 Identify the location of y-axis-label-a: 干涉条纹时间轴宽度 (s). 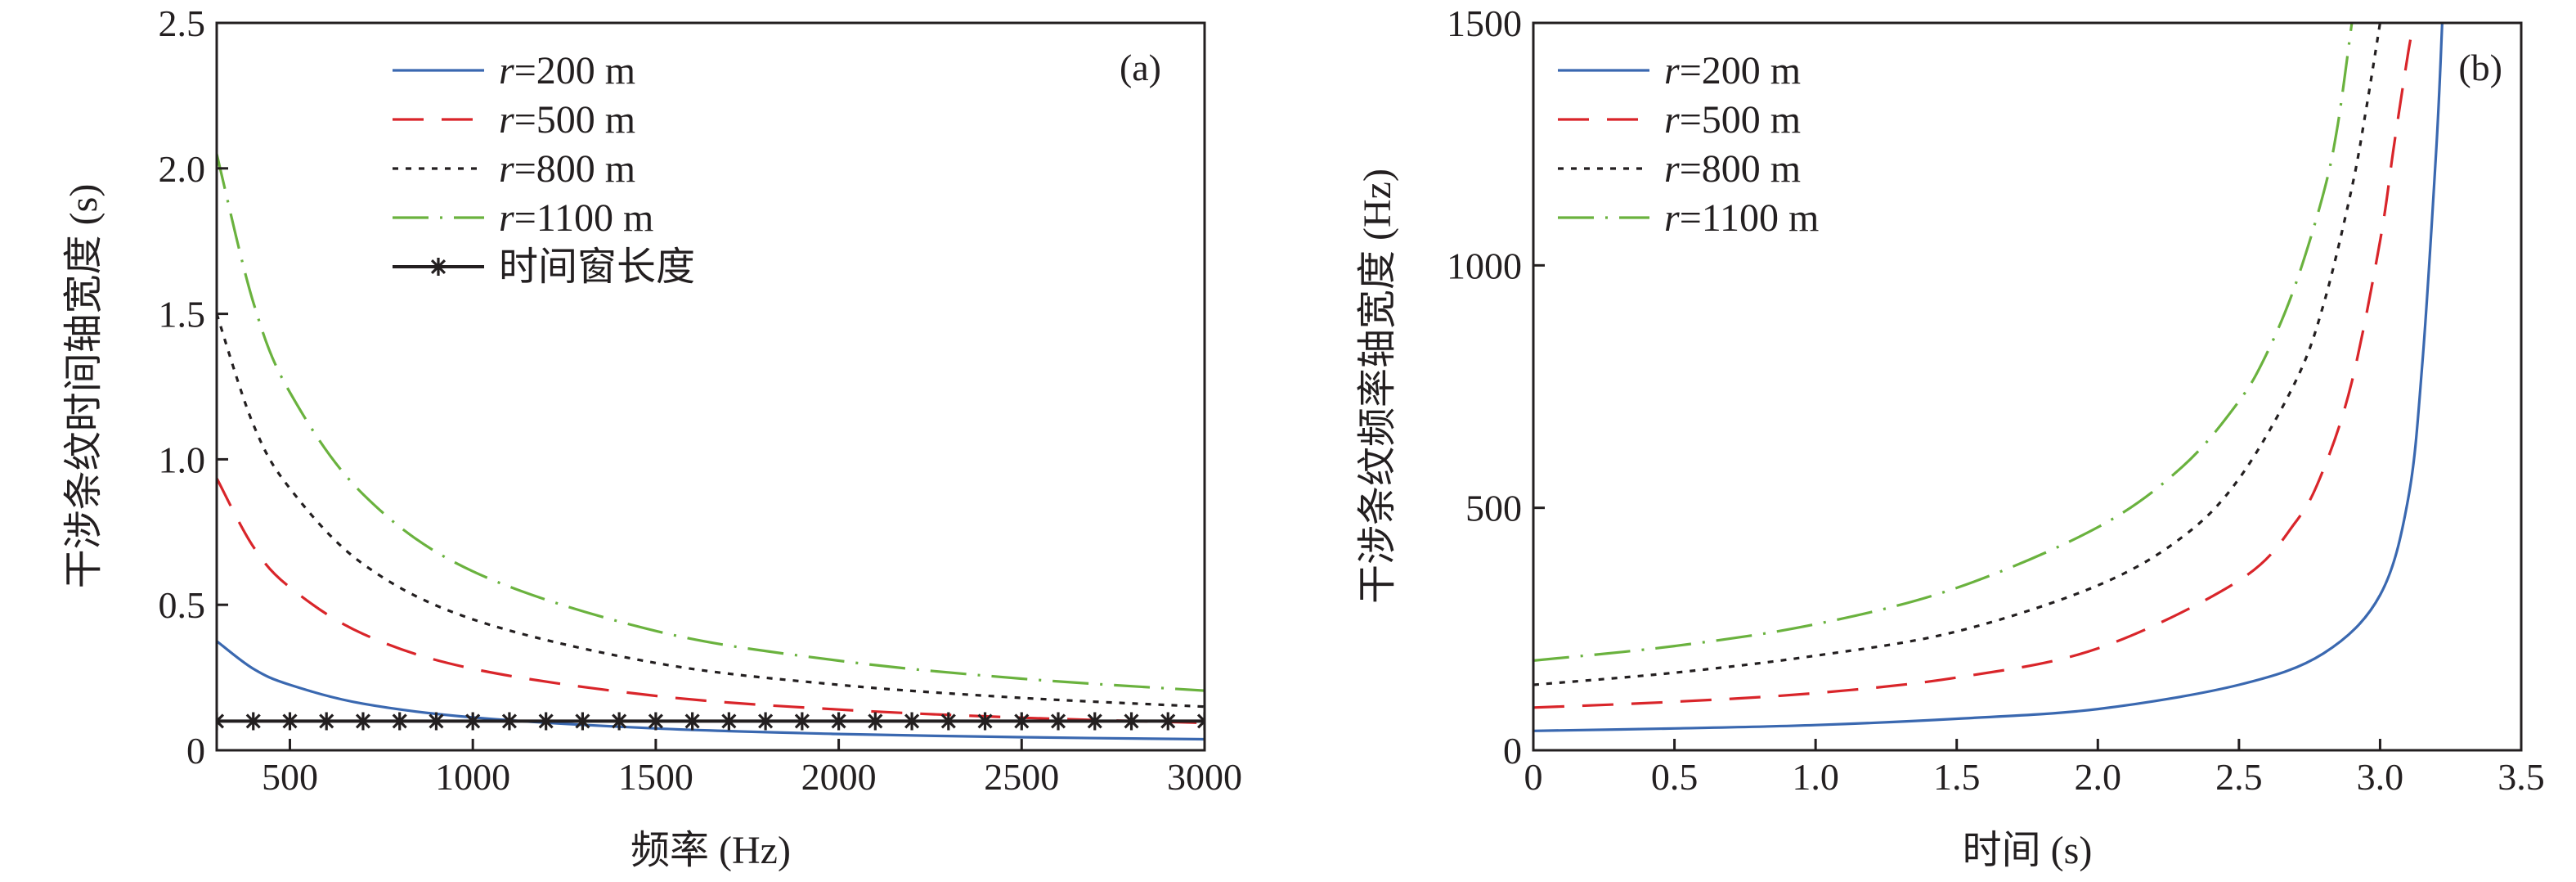
(83, 387).